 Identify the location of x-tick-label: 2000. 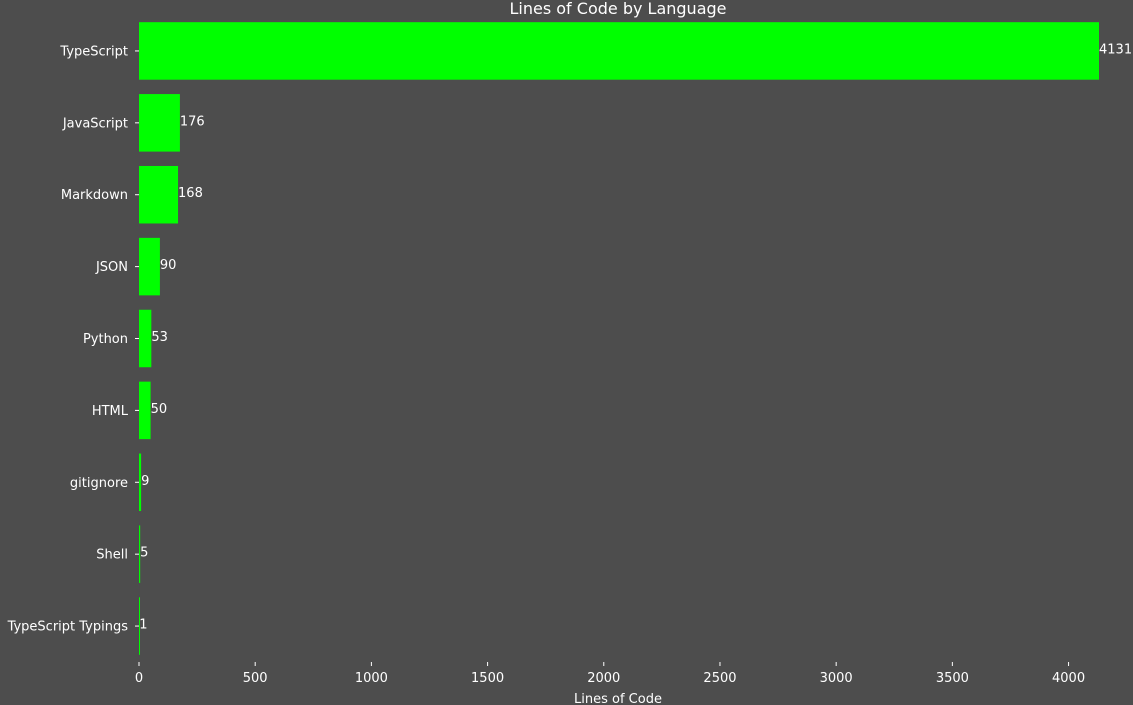
(603, 678).